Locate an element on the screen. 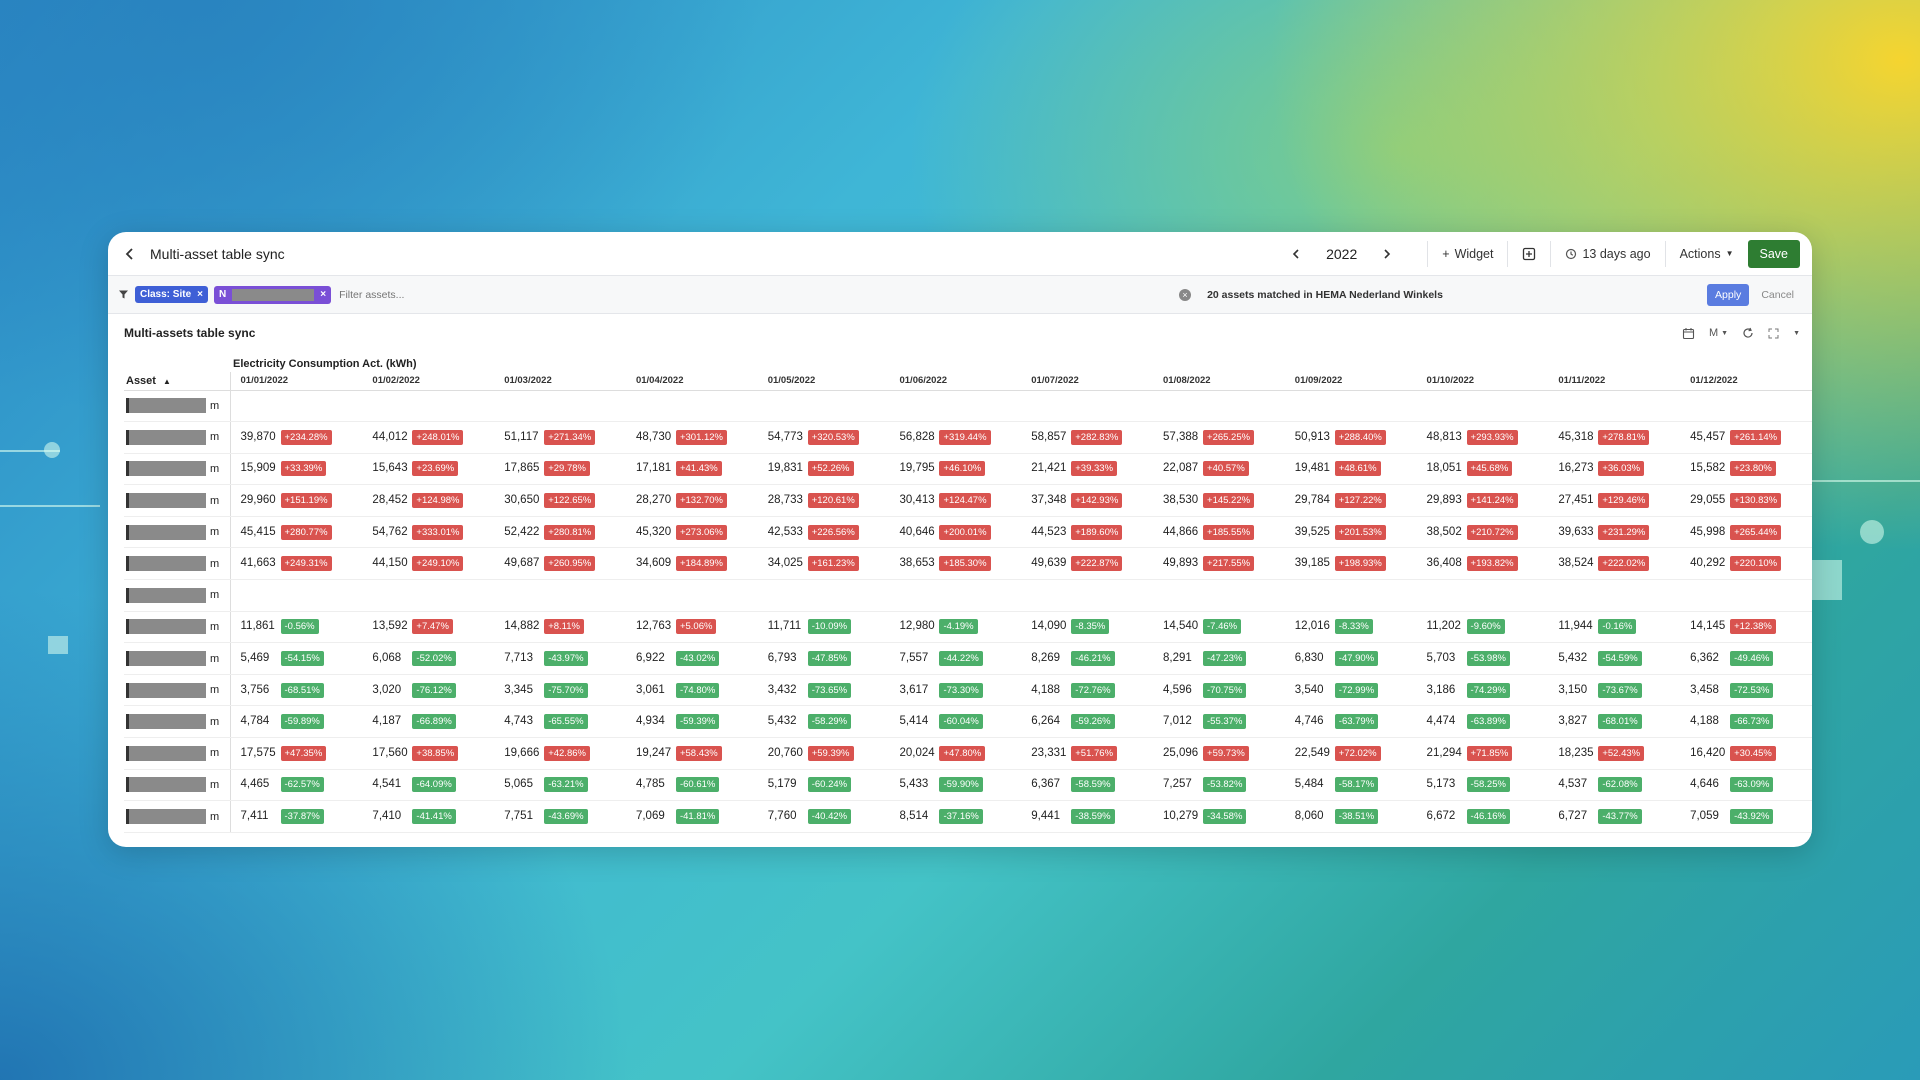 The image size is (1920, 1080). value-cell: 4,743 -65.55% is located at coordinates (560, 722).